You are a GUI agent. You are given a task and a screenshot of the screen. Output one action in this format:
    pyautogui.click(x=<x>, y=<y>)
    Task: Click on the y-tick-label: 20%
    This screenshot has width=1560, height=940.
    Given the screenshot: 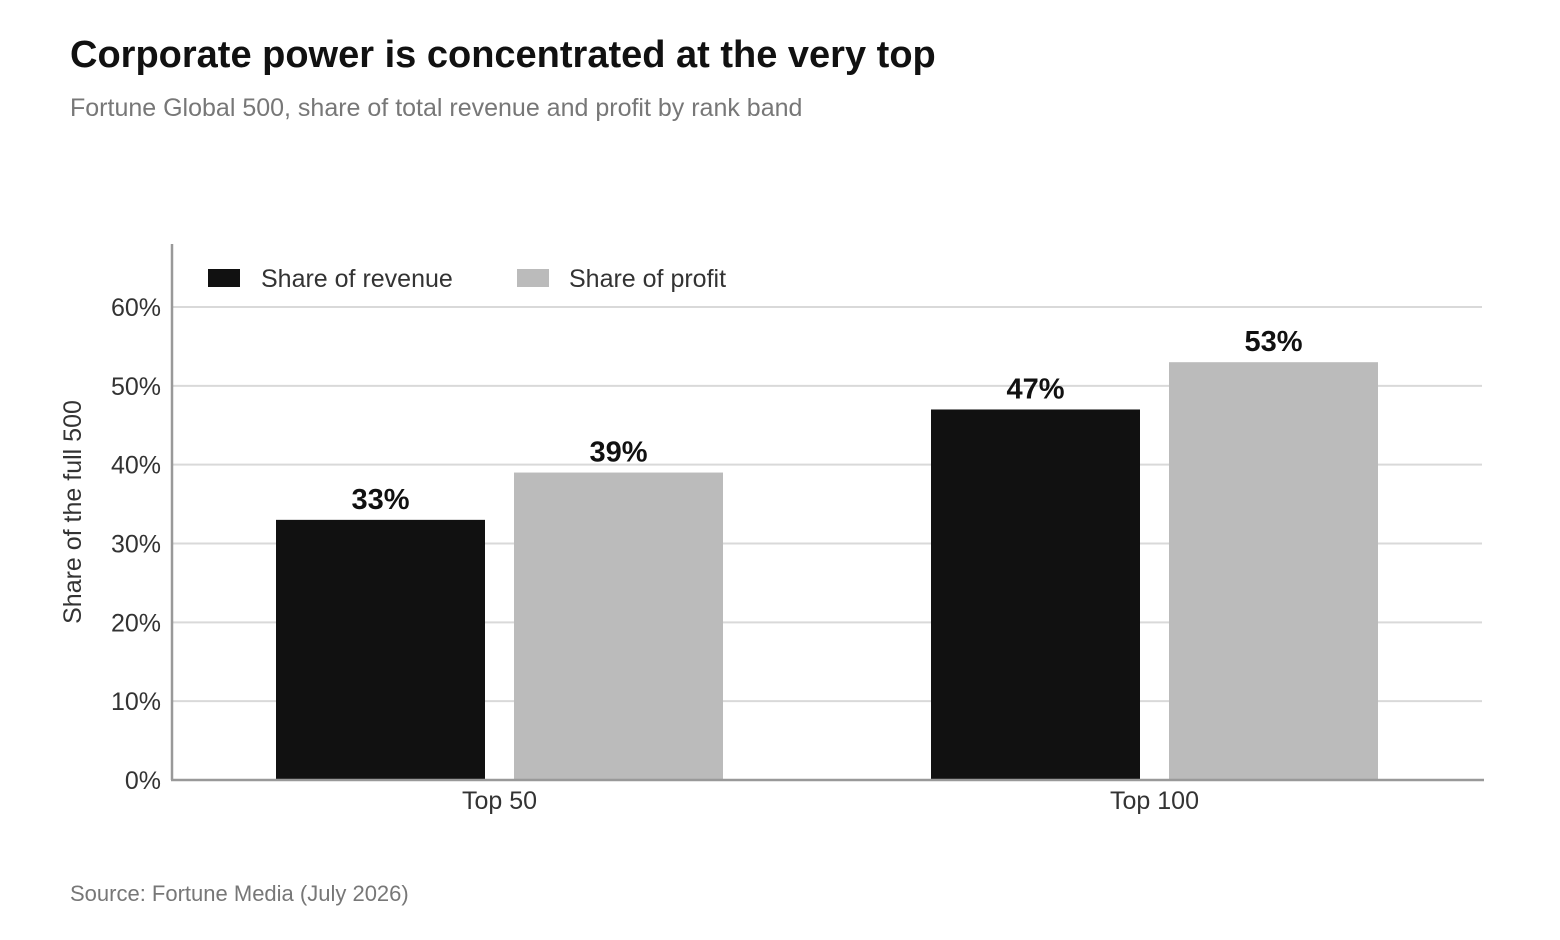 What is the action you would take?
    pyautogui.click(x=136, y=623)
    